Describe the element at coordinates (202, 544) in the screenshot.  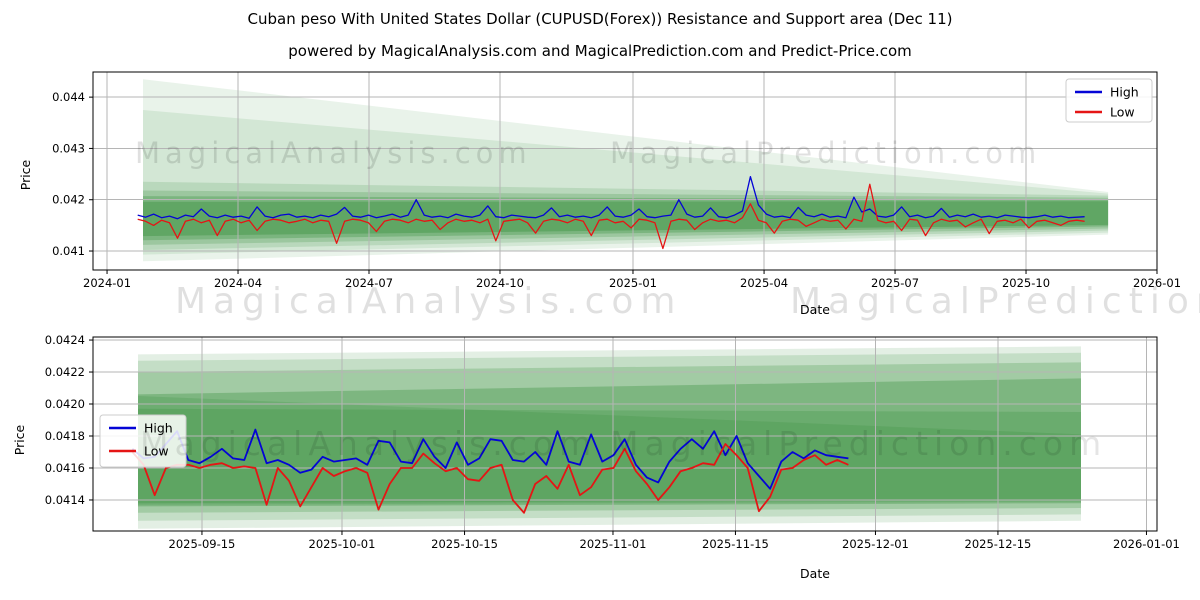
I see `x-tick-label: 2025-09-15` at that location.